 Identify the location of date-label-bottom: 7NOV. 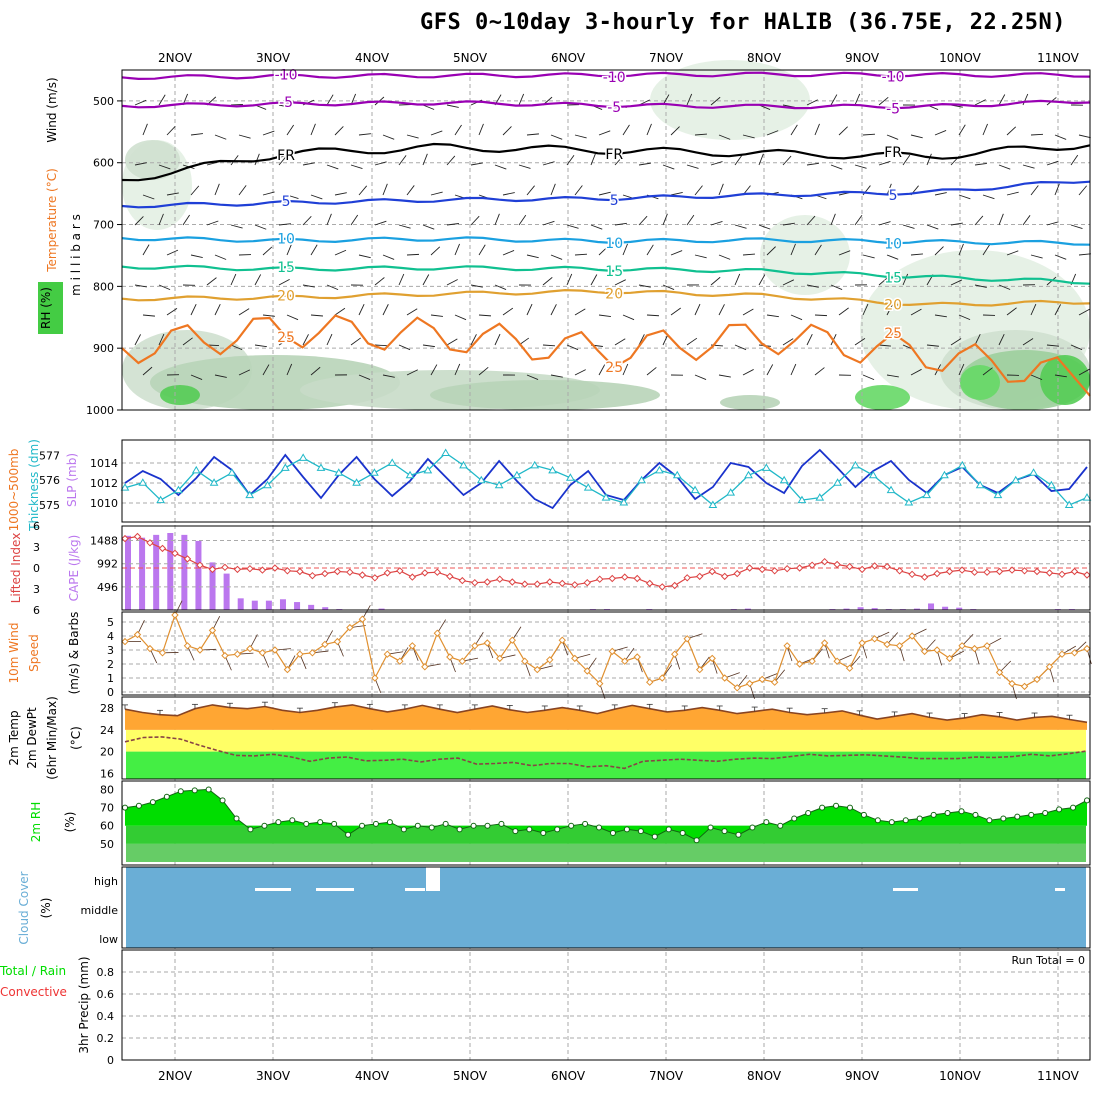
(666, 1076).